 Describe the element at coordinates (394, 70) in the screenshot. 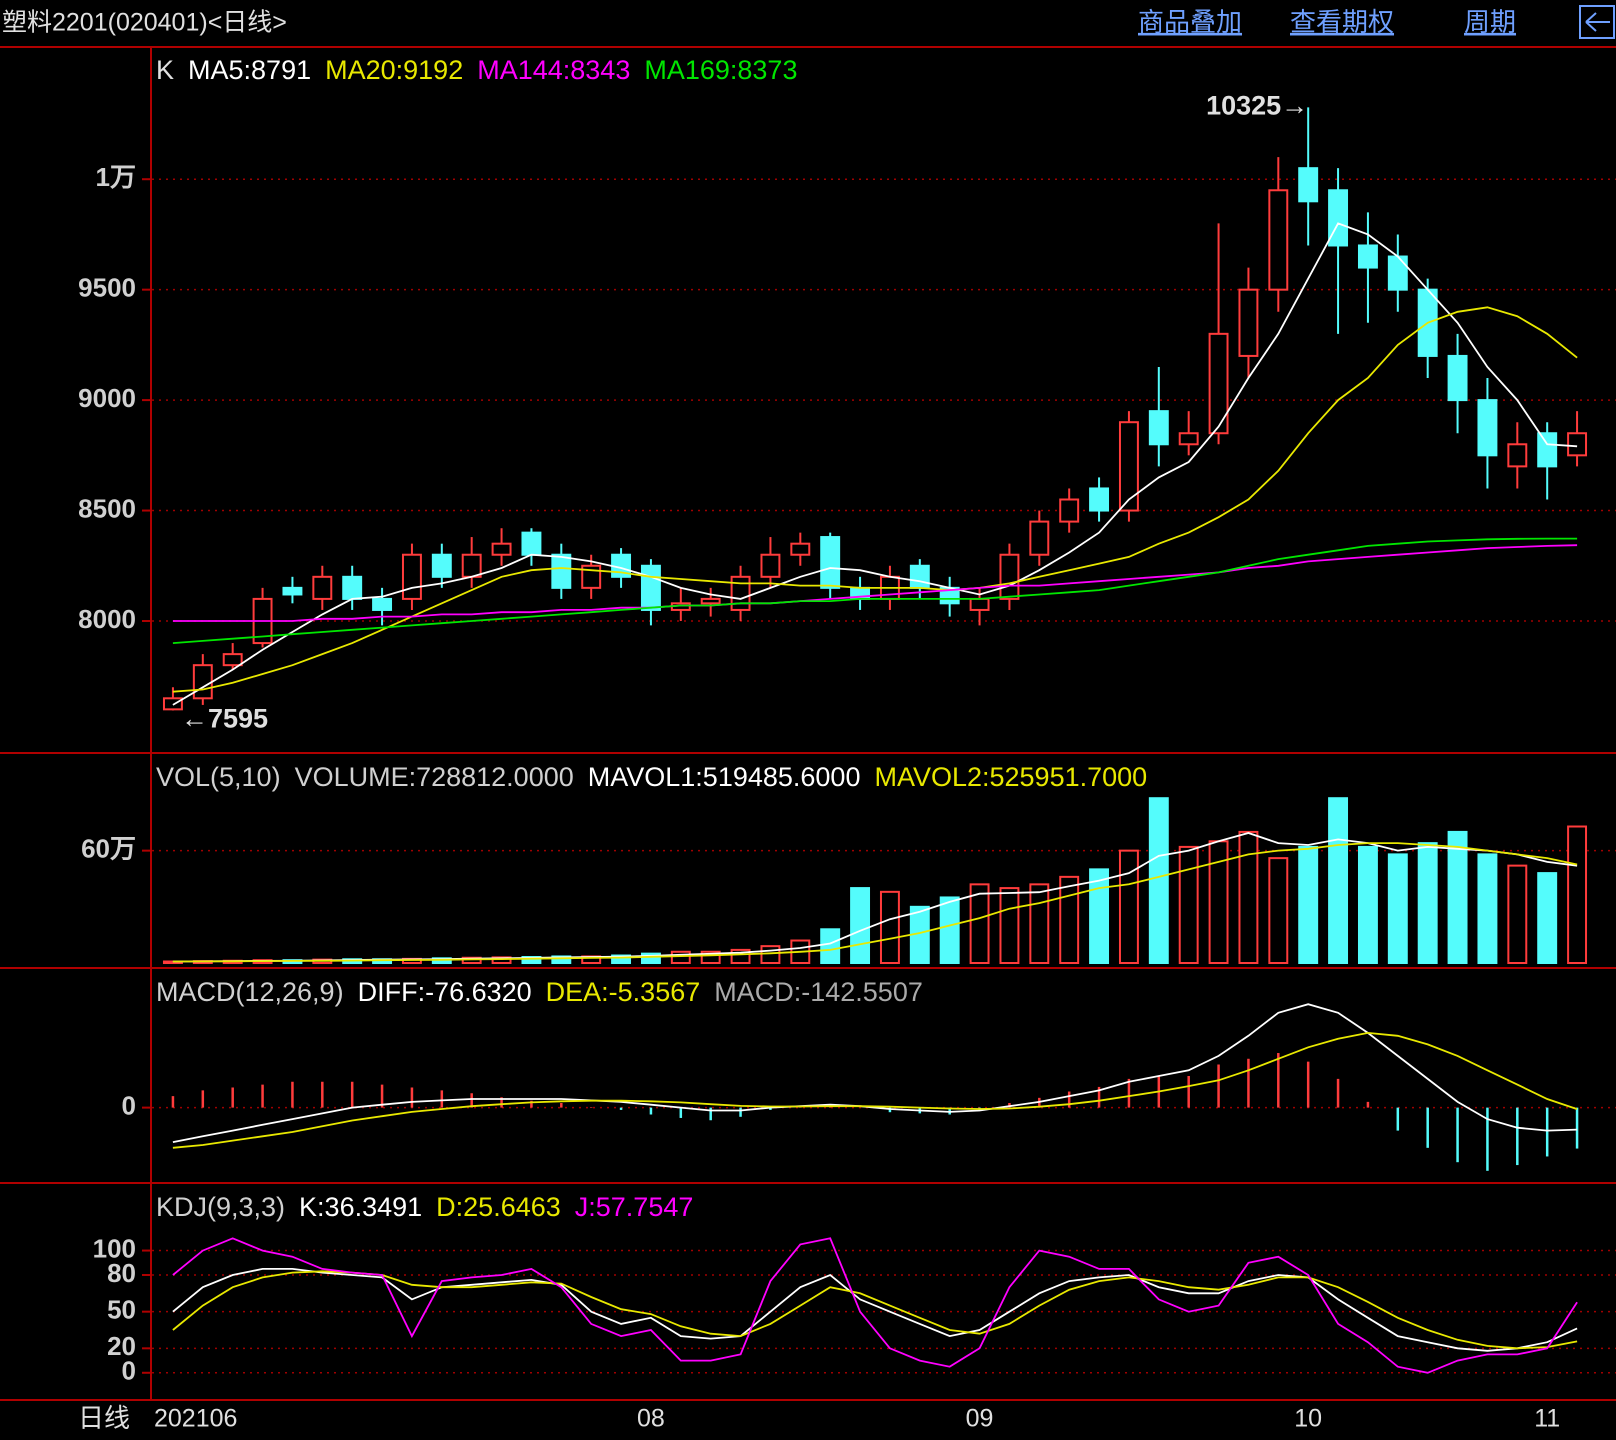

I see `legend-entry: MA20:9192` at that location.